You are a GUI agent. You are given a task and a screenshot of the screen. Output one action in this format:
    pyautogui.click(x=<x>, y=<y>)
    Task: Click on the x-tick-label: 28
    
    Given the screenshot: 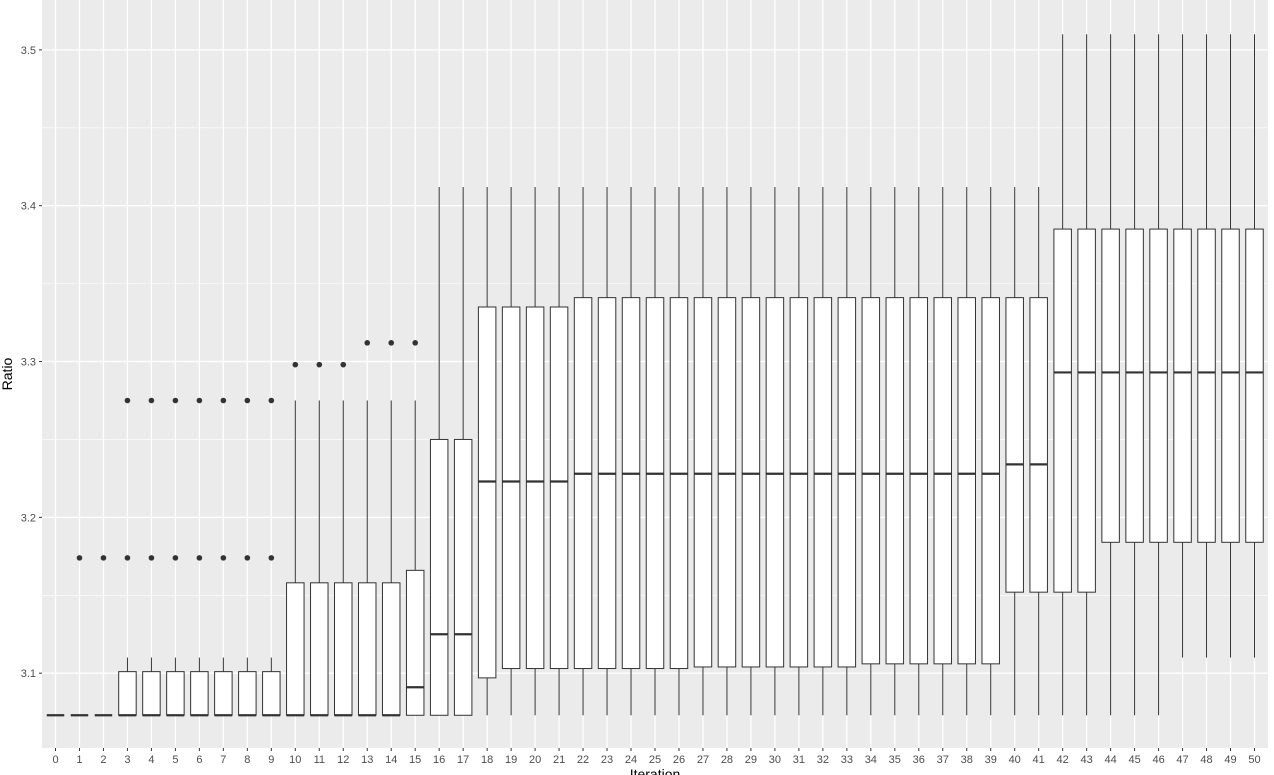 What is the action you would take?
    pyautogui.click(x=727, y=760)
    